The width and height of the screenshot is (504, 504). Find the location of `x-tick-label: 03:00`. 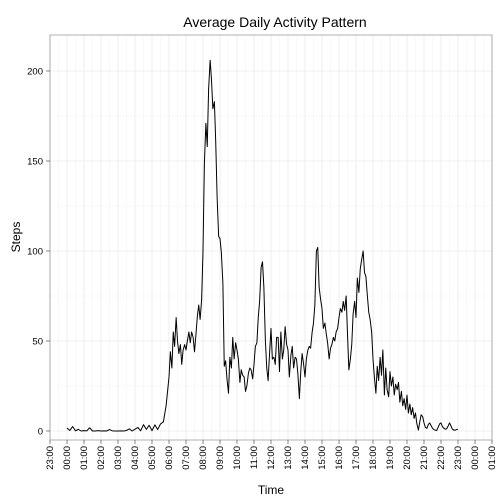

x-tick-label: 03:00 is located at coordinates (118, 458).